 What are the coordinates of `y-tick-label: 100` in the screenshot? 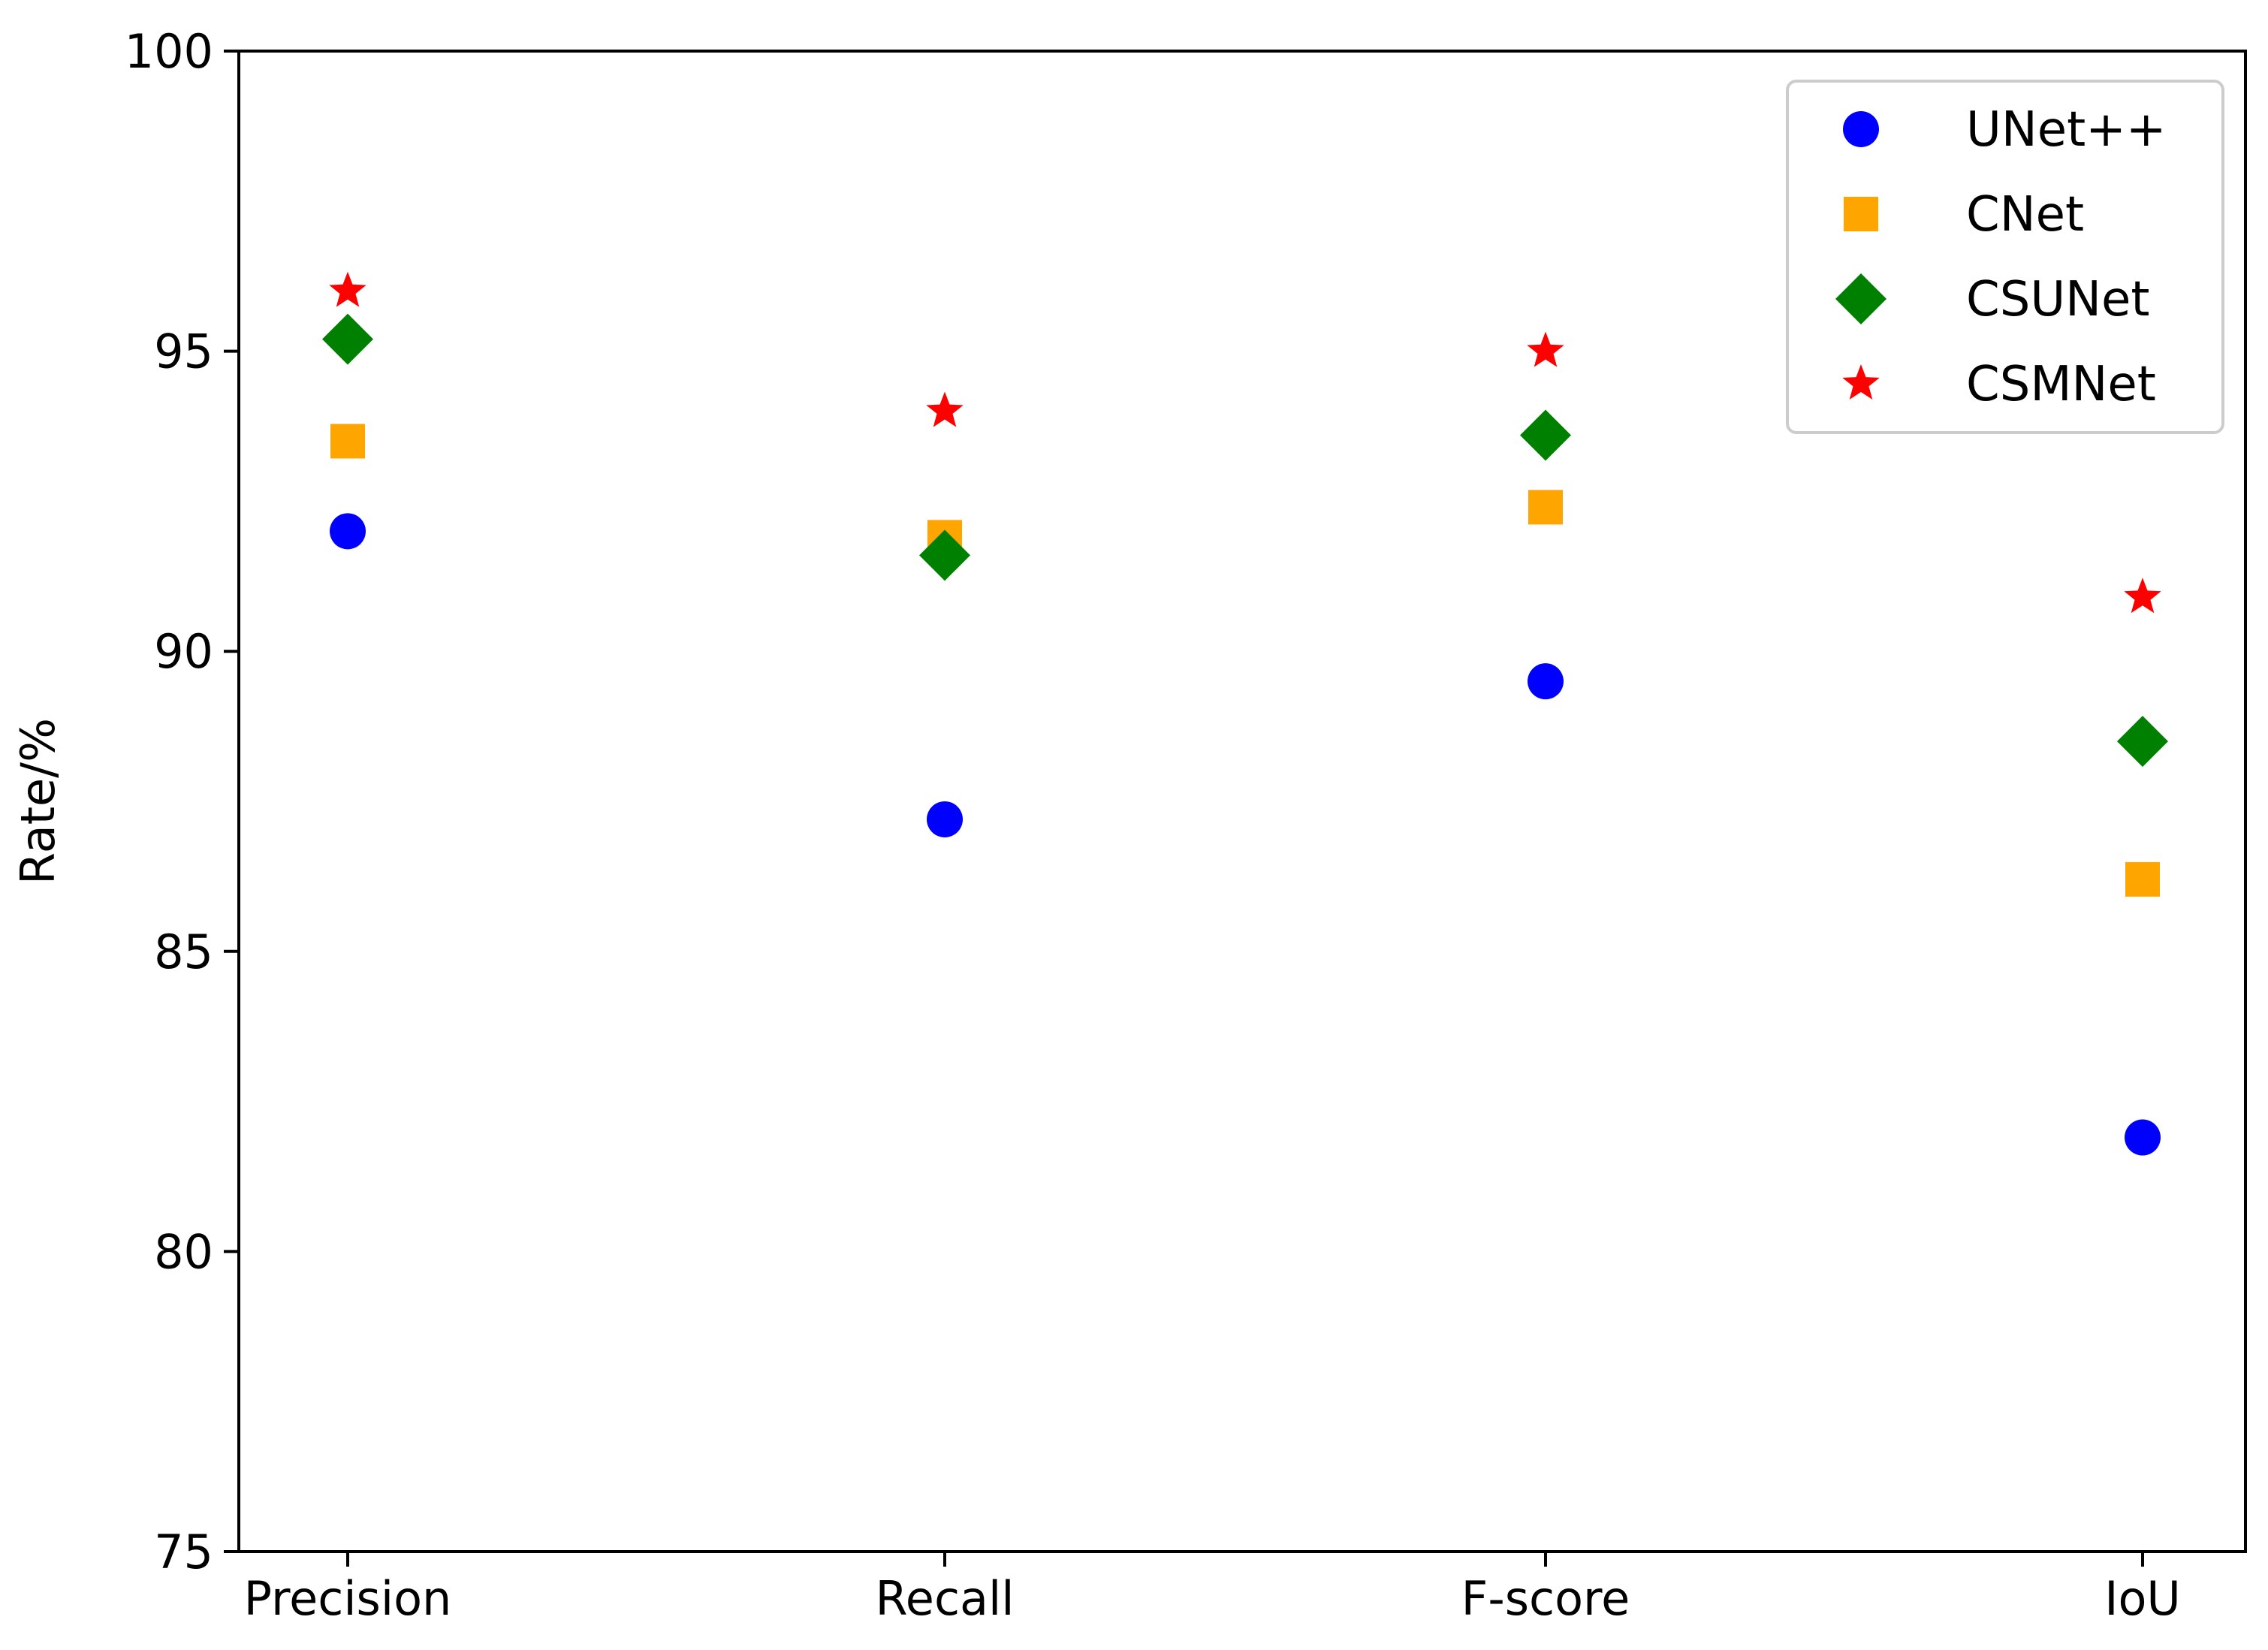 It's located at (169, 52).